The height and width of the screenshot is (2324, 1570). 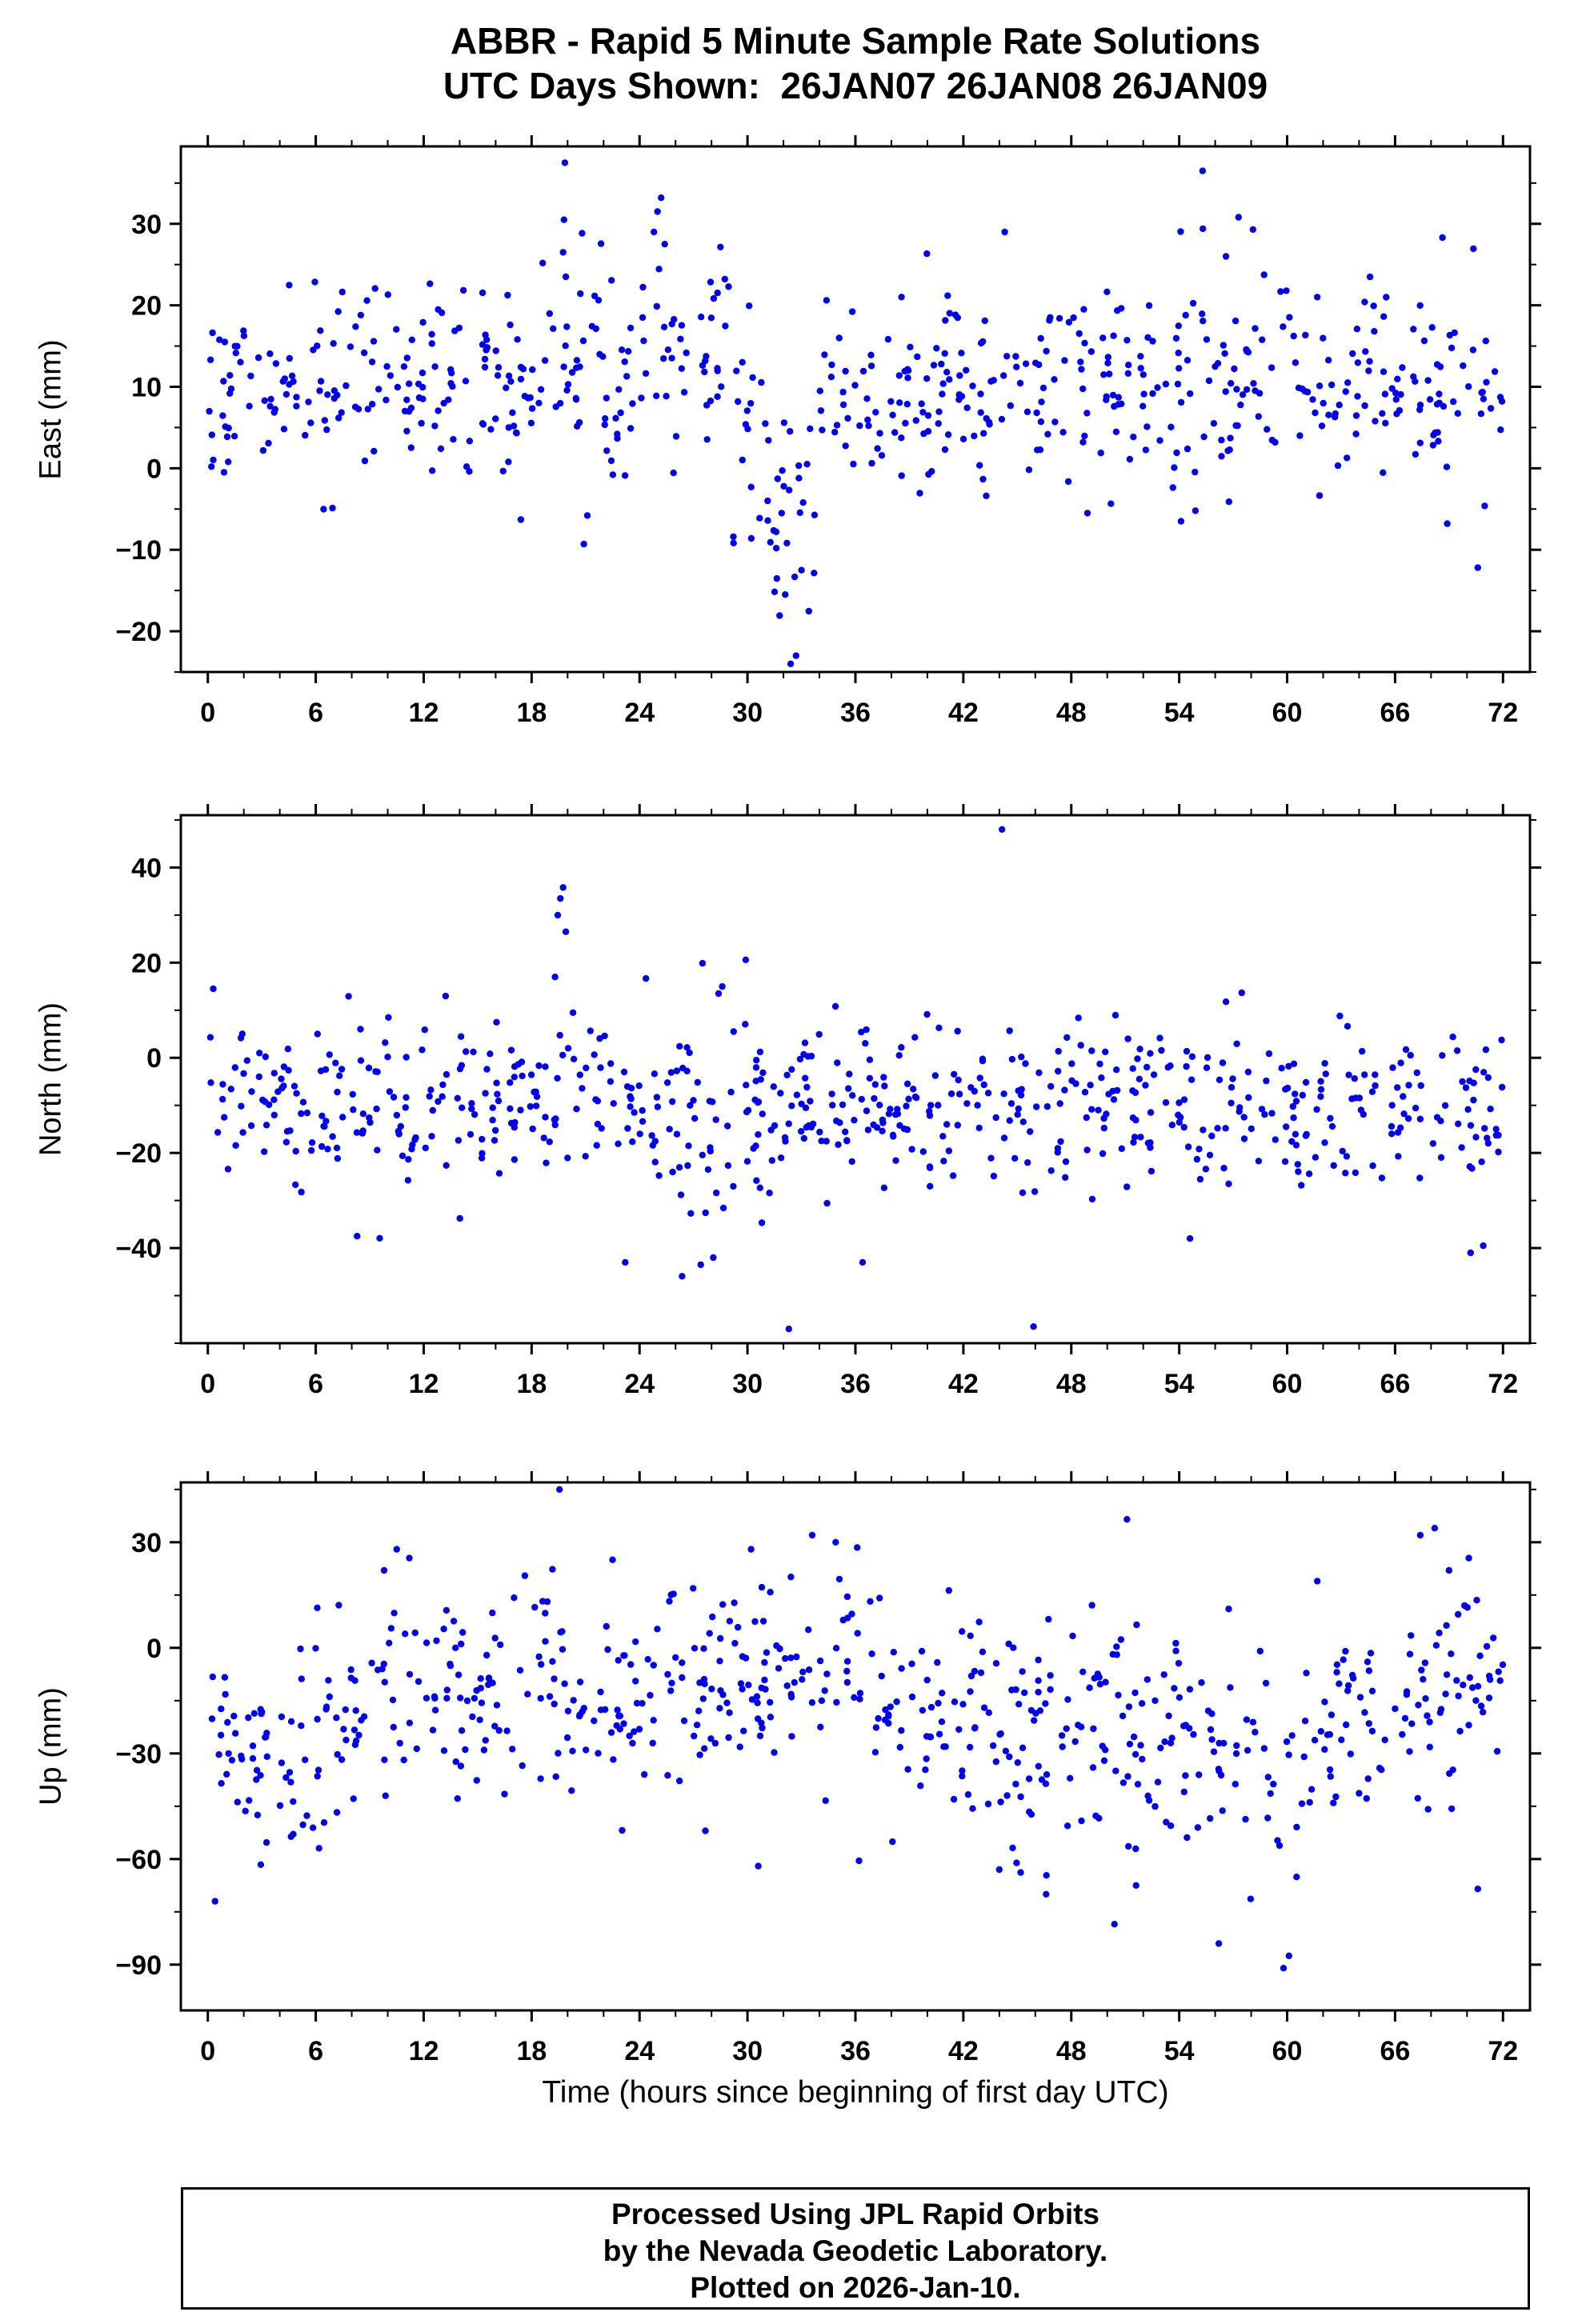 What do you see at coordinates (207, 713) in the screenshot?
I see `tick-label: 0` at bounding box center [207, 713].